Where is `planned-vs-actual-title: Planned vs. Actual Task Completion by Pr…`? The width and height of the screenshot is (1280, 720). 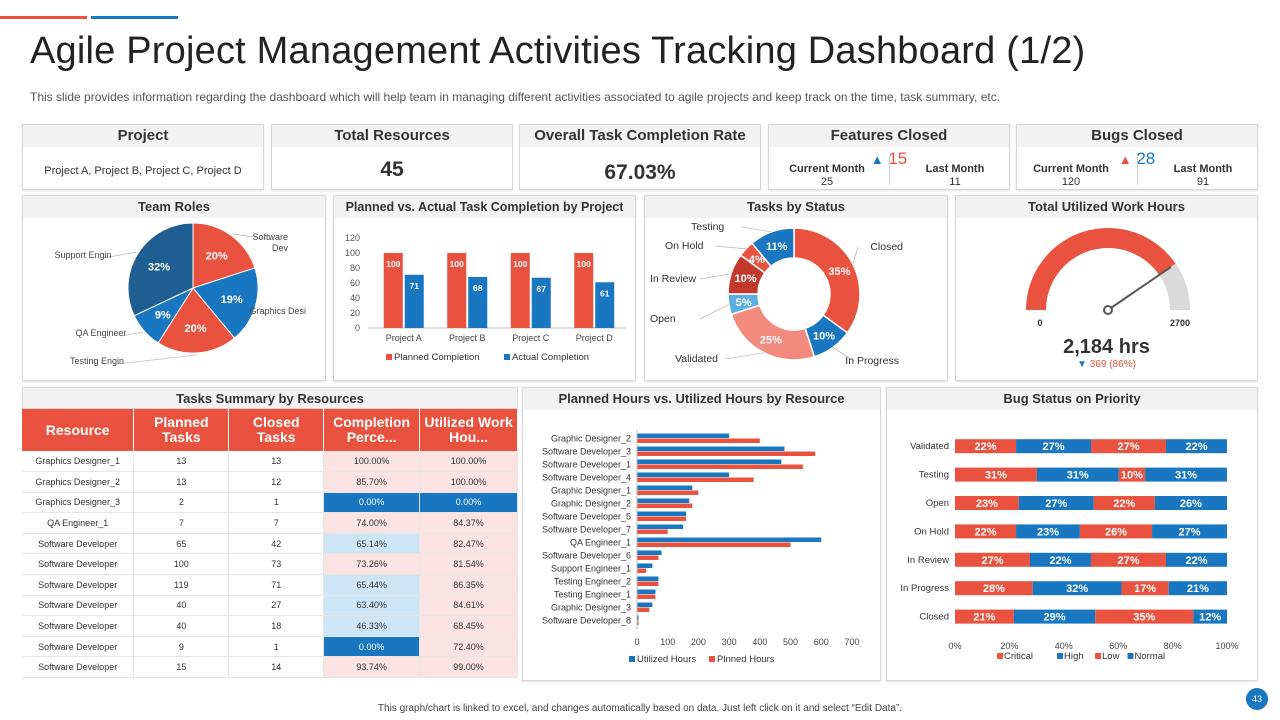
planned-vs-actual-title: Planned vs. Actual Task Completion by Pr… is located at coordinates (484, 207).